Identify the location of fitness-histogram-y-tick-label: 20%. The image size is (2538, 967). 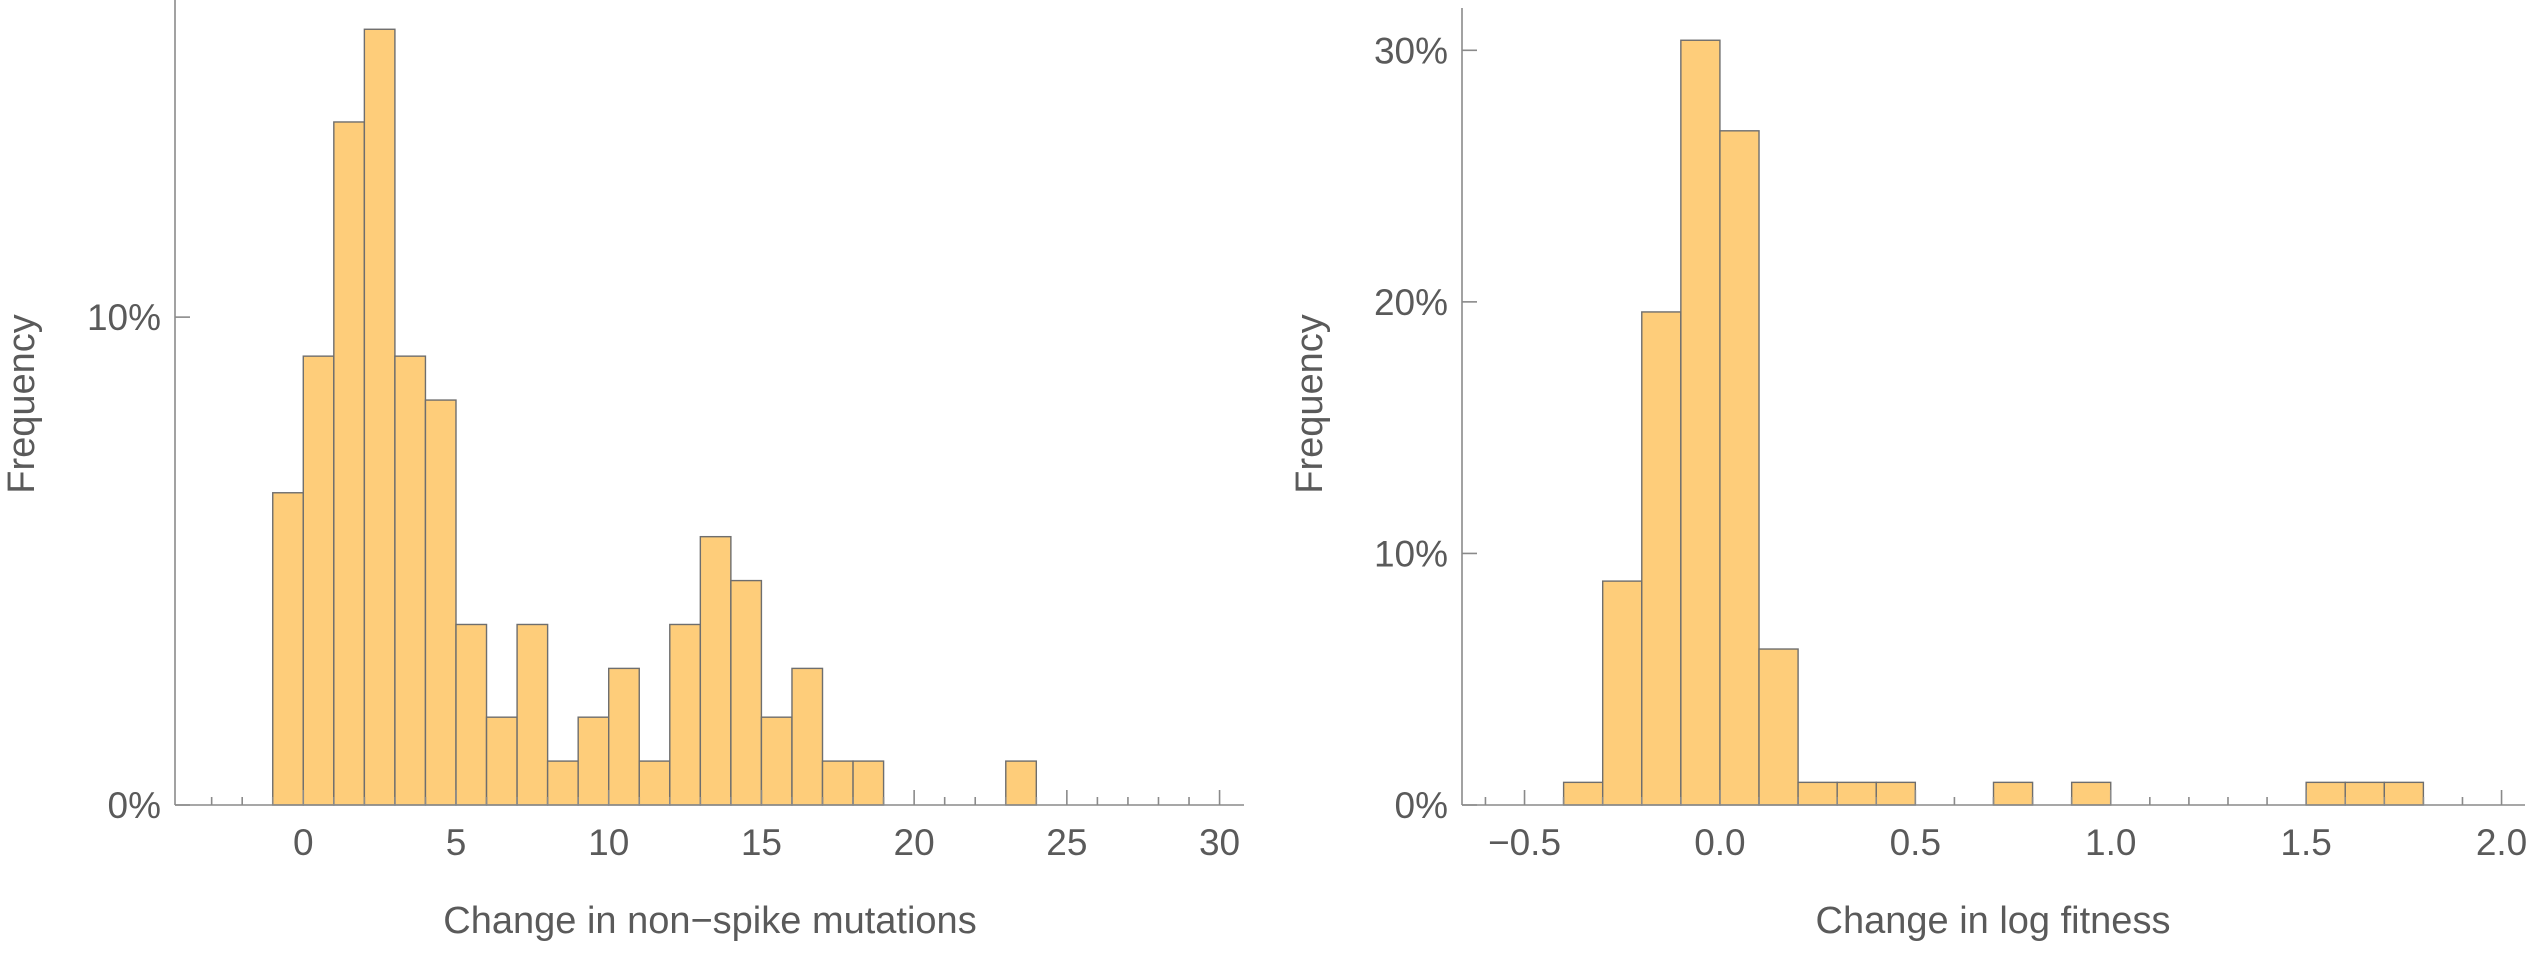
(1411, 302).